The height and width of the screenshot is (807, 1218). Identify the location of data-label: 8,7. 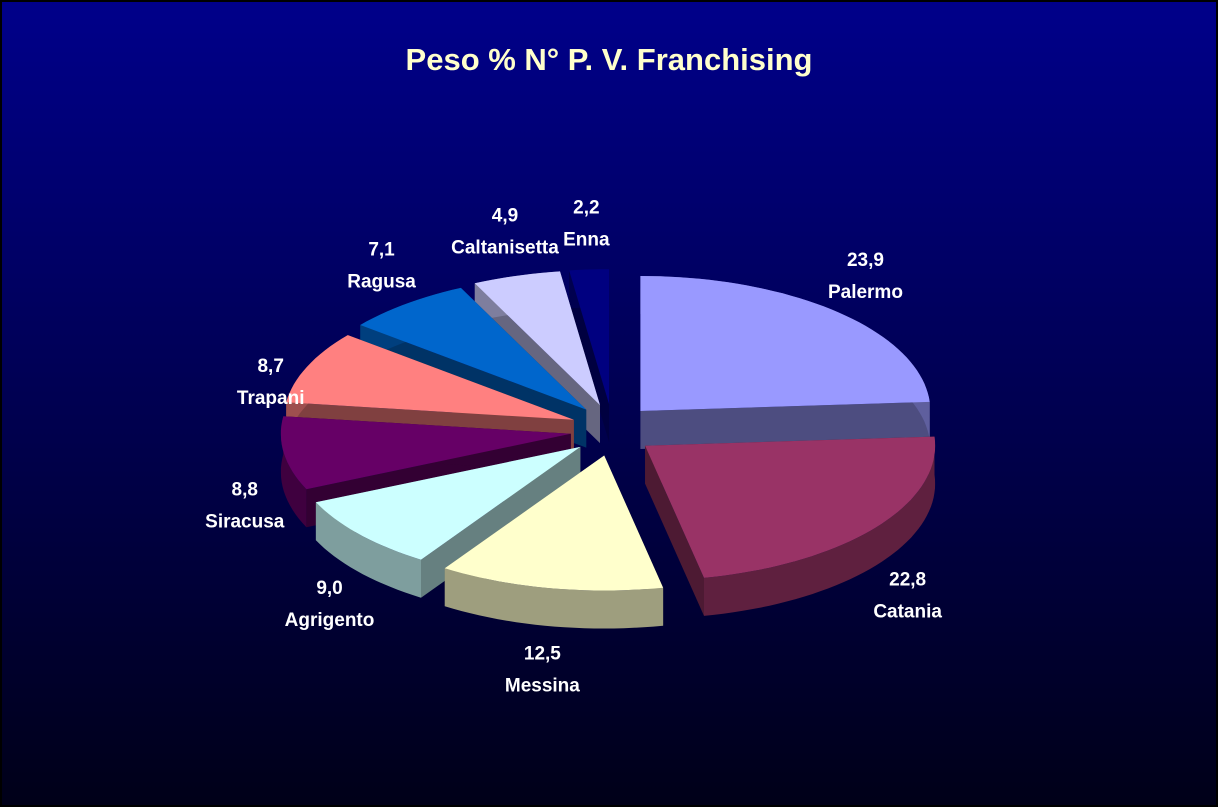
(270, 366).